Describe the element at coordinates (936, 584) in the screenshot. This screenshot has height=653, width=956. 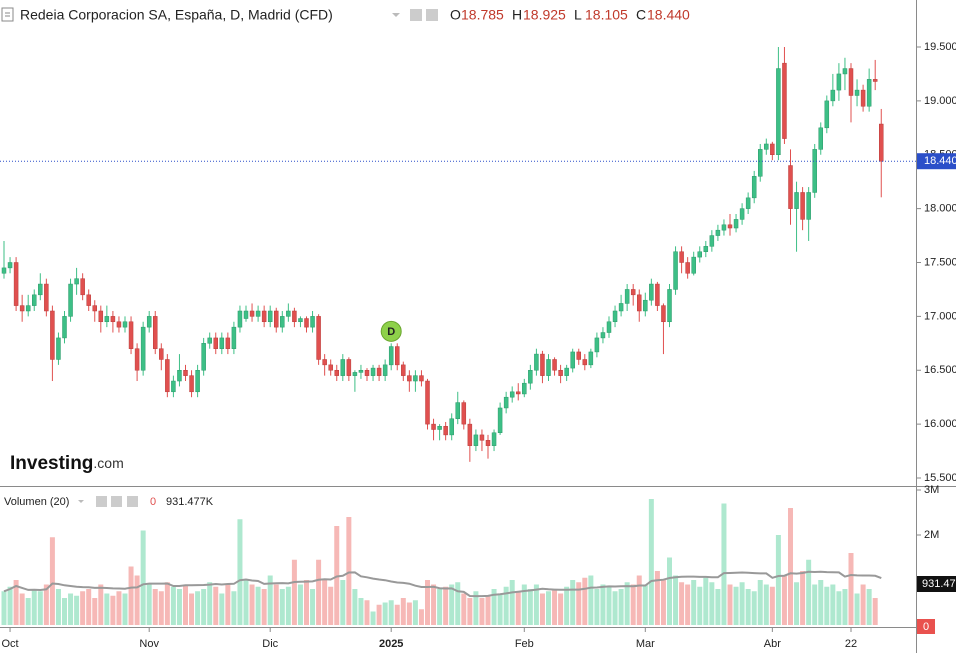
I see `volume-ma-tag` at that location.